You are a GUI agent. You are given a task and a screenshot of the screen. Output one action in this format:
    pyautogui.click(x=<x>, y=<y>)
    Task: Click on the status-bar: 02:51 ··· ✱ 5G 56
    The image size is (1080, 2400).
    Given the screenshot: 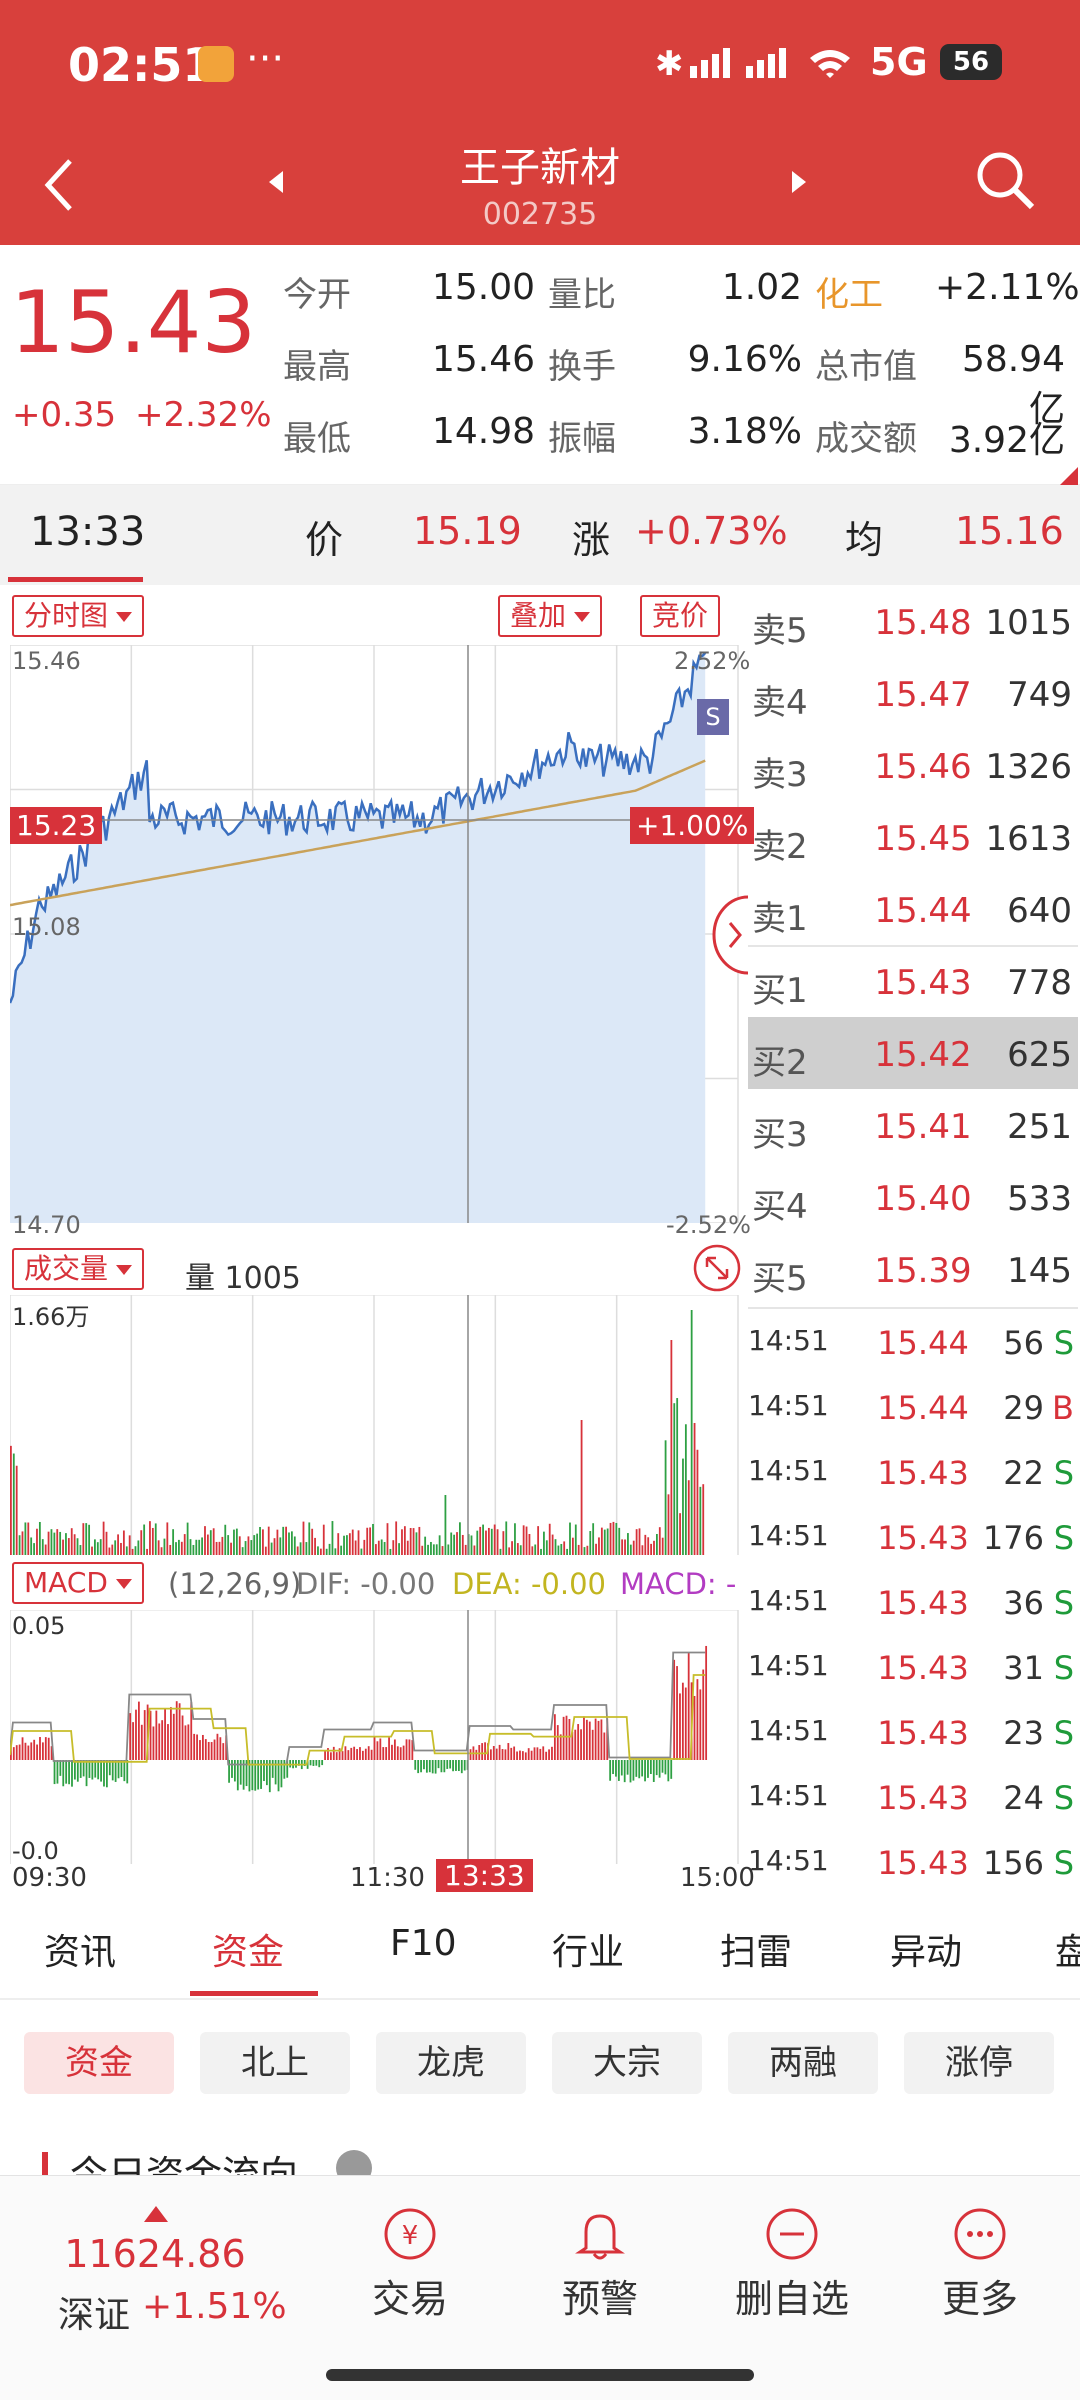 What is the action you would take?
    pyautogui.click(x=540, y=62)
    